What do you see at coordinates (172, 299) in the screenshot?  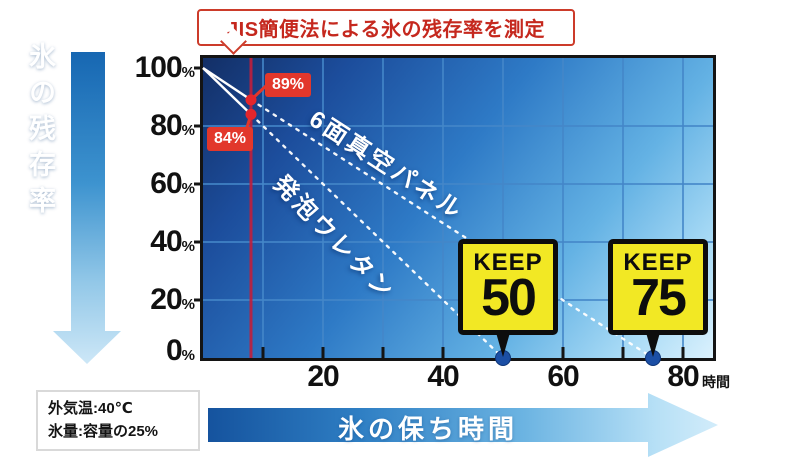 I see `y-tick-20: 20%` at bounding box center [172, 299].